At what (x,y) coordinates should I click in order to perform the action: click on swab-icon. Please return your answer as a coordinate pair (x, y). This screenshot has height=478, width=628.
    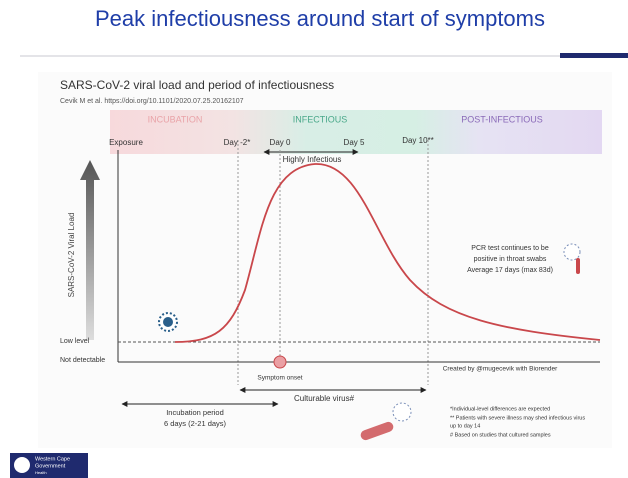
    Looking at the image, I should click on (578, 266).